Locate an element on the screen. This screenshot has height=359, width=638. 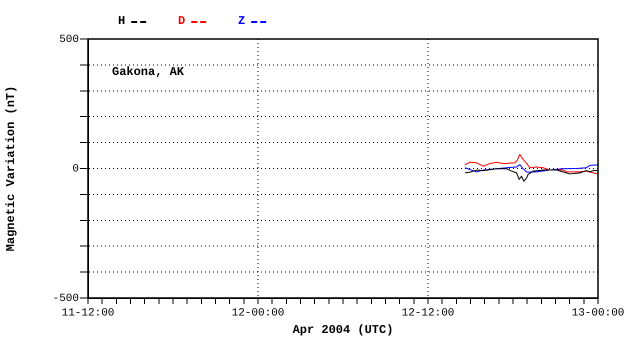
y-axis-title: Magnetic Variation (nT) is located at coordinates (11, 169).